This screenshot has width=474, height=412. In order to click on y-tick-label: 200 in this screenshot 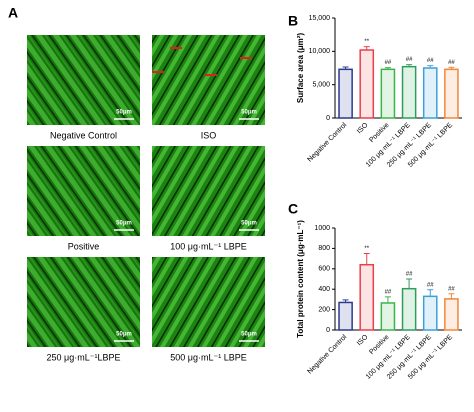, I will do `click(324, 309)`.